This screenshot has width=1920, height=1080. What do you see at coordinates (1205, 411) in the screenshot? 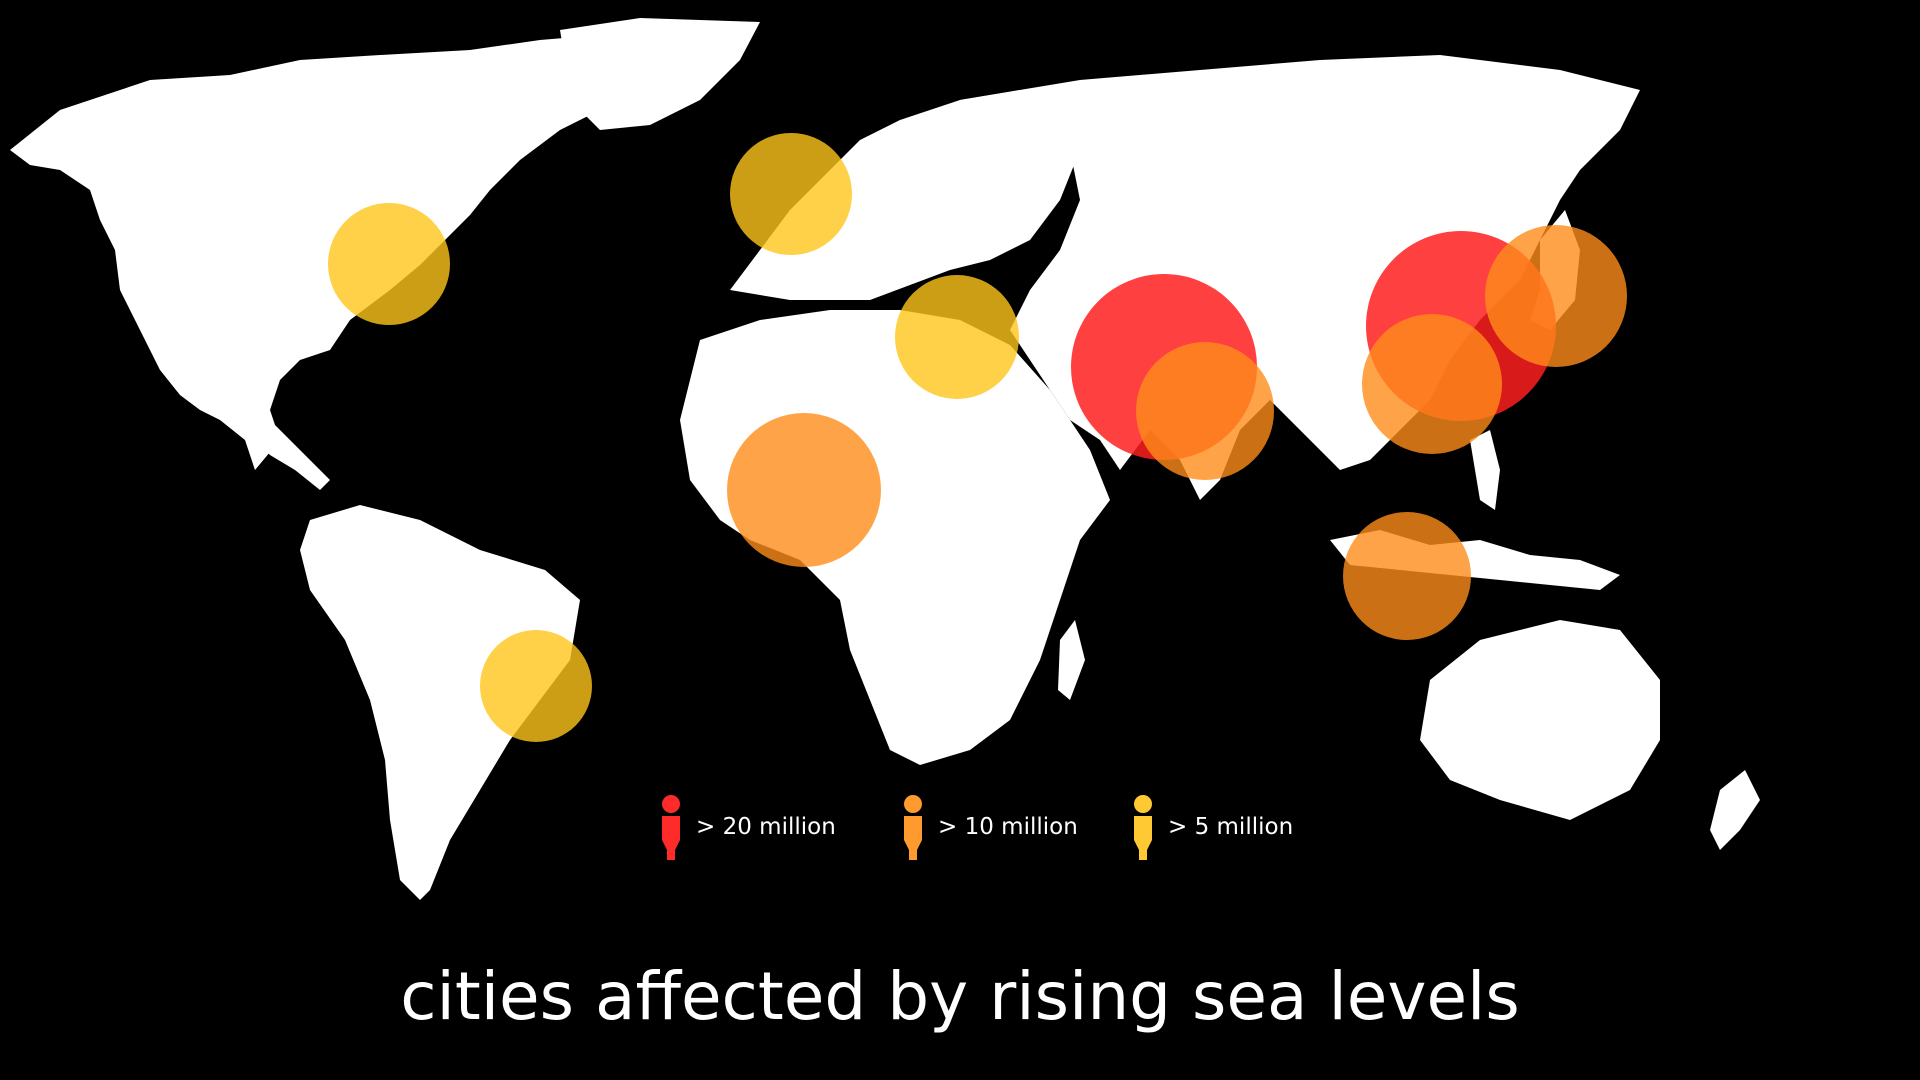
I see `bubble-south-asia-bay-of-bengal` at bounding box center [1205, 411].